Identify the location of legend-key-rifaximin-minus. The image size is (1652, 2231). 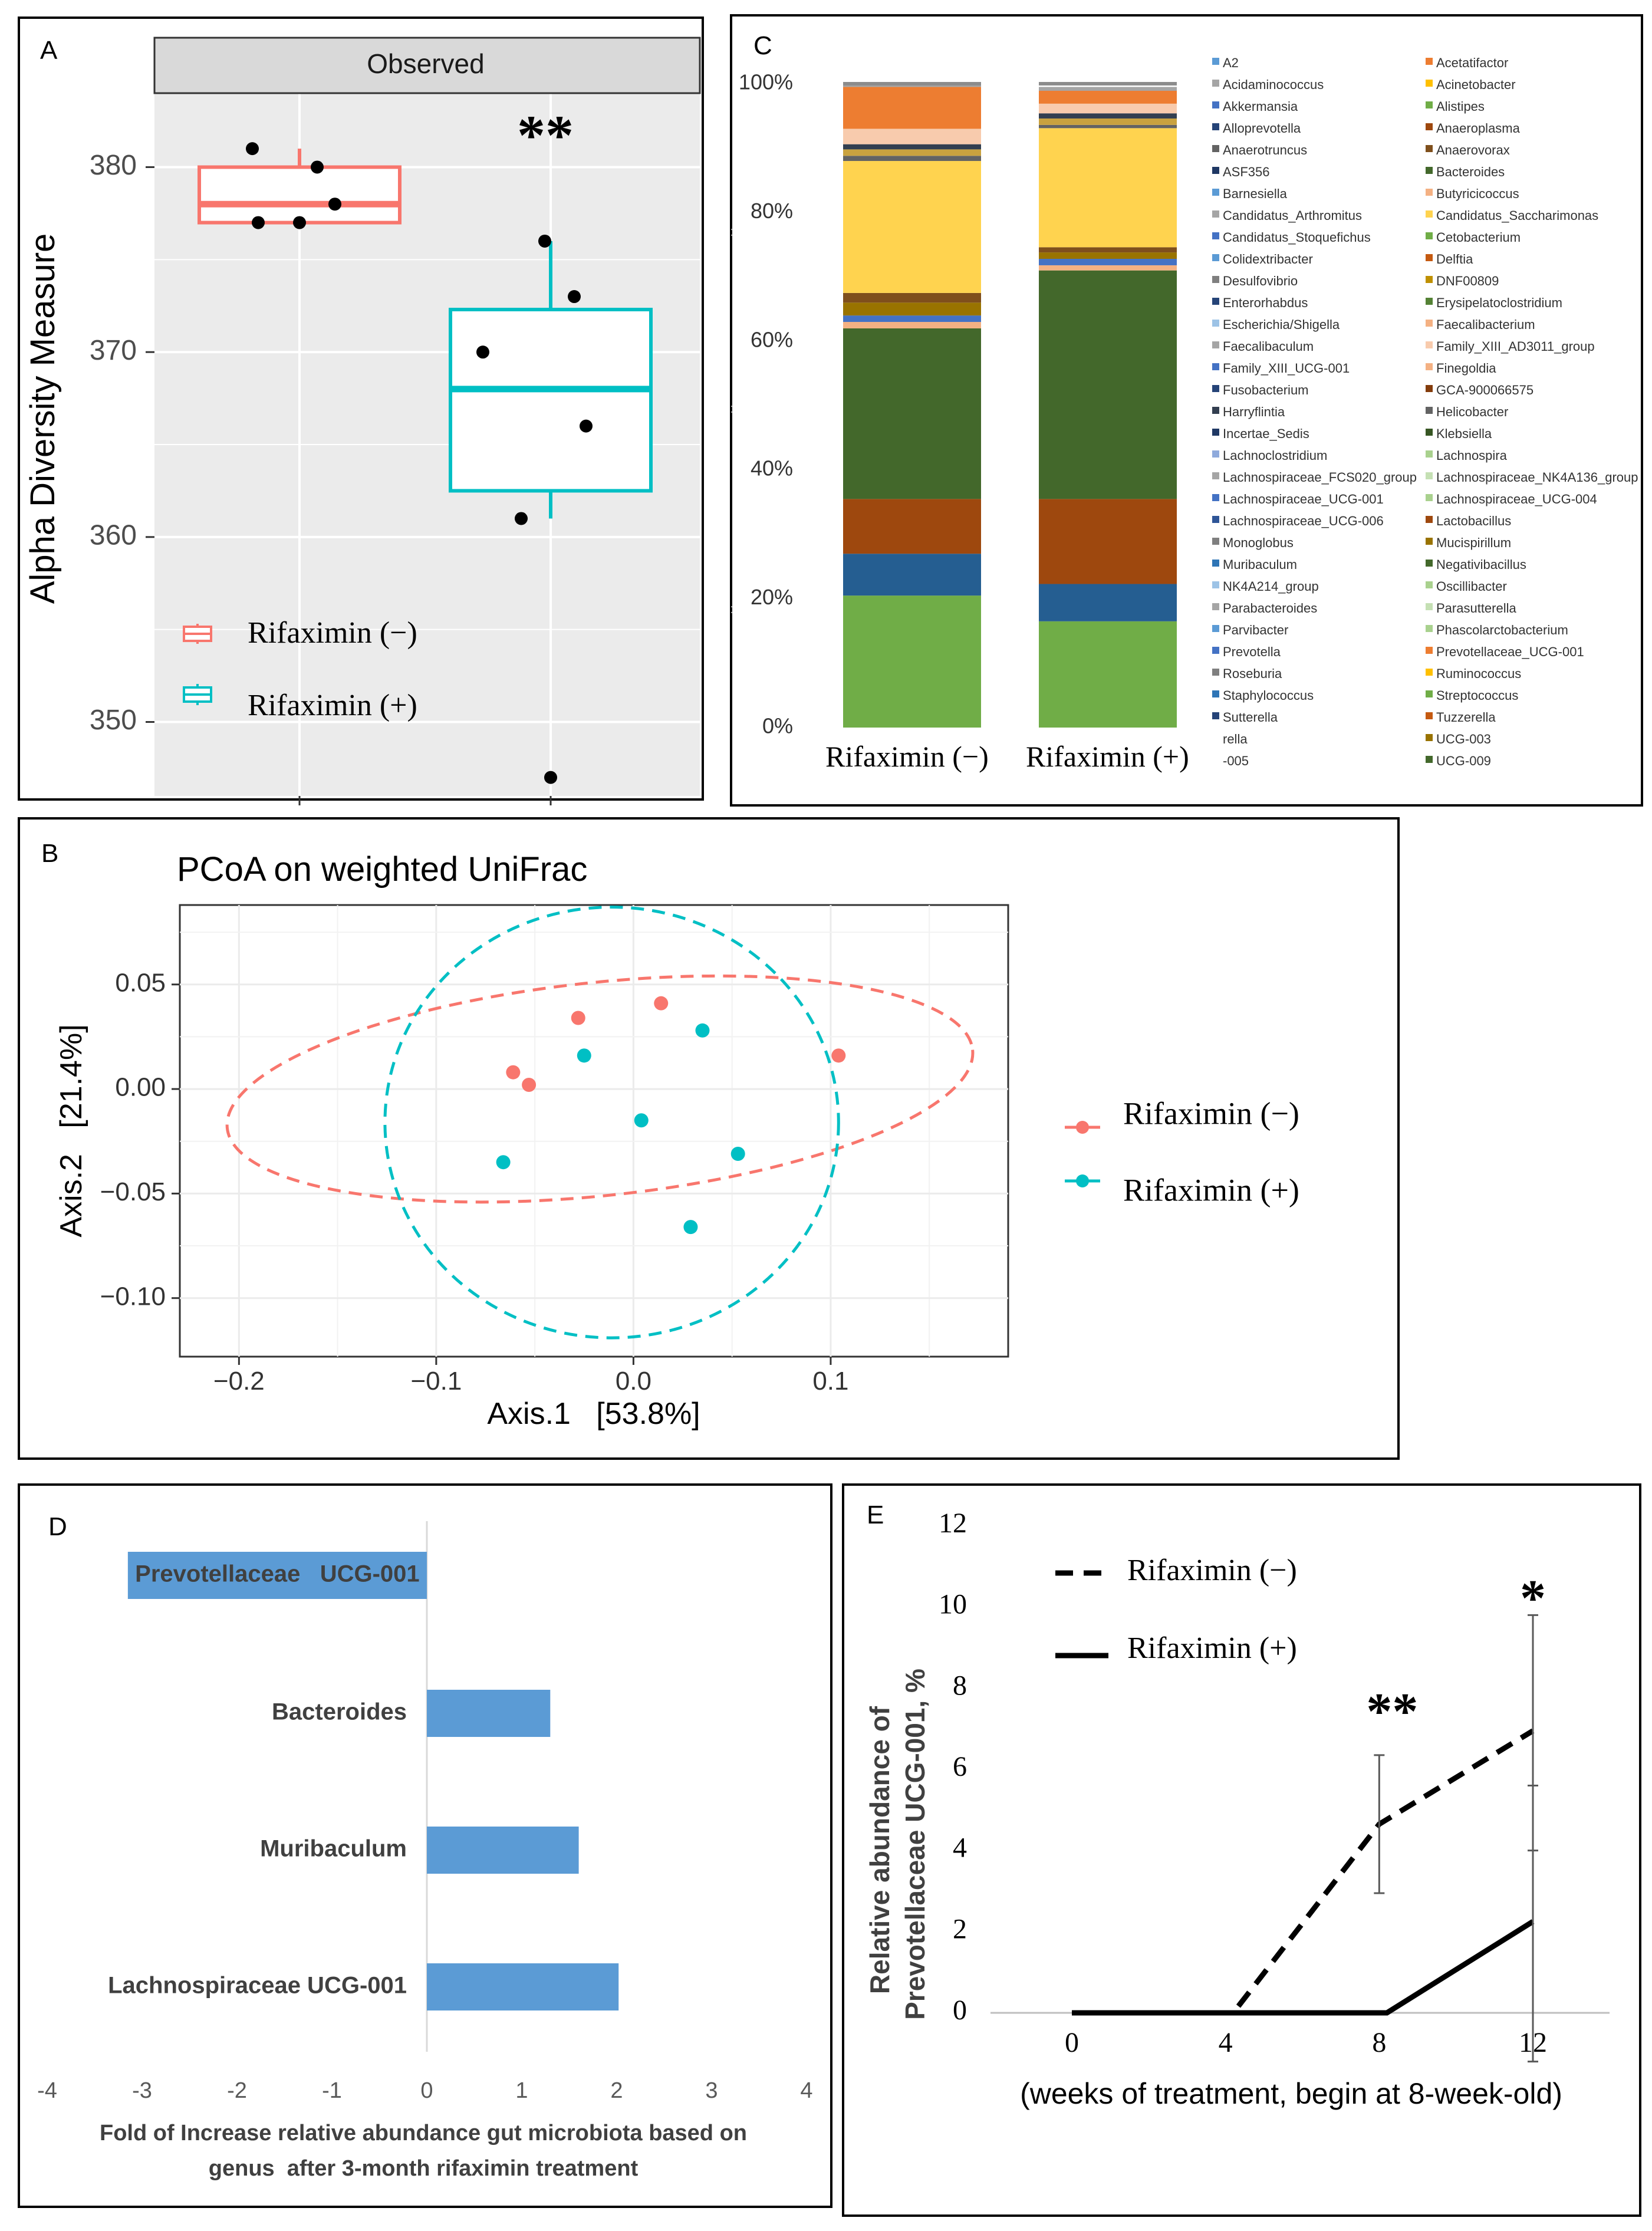
(197, 634).